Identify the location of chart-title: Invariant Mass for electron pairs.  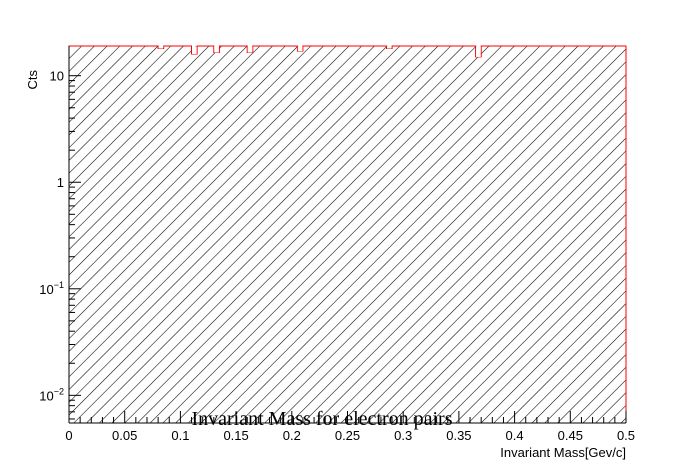
(321, 419).